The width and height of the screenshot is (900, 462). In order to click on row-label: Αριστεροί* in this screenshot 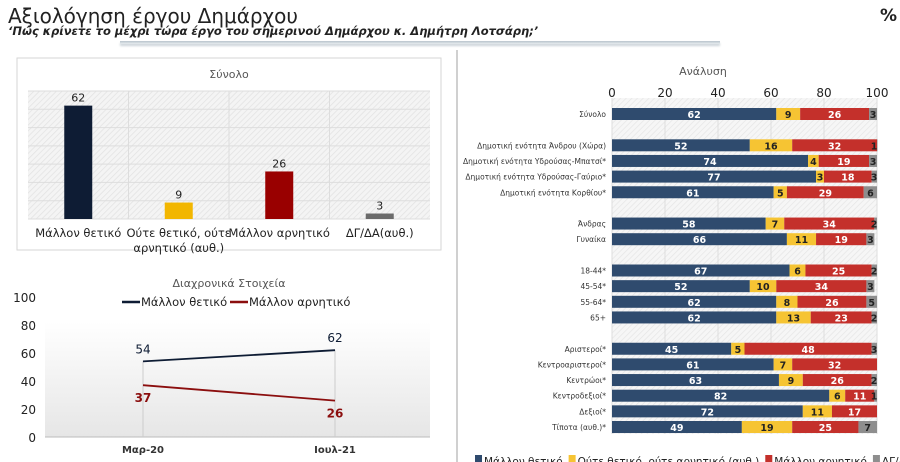, I will do `click(586, 349)`.